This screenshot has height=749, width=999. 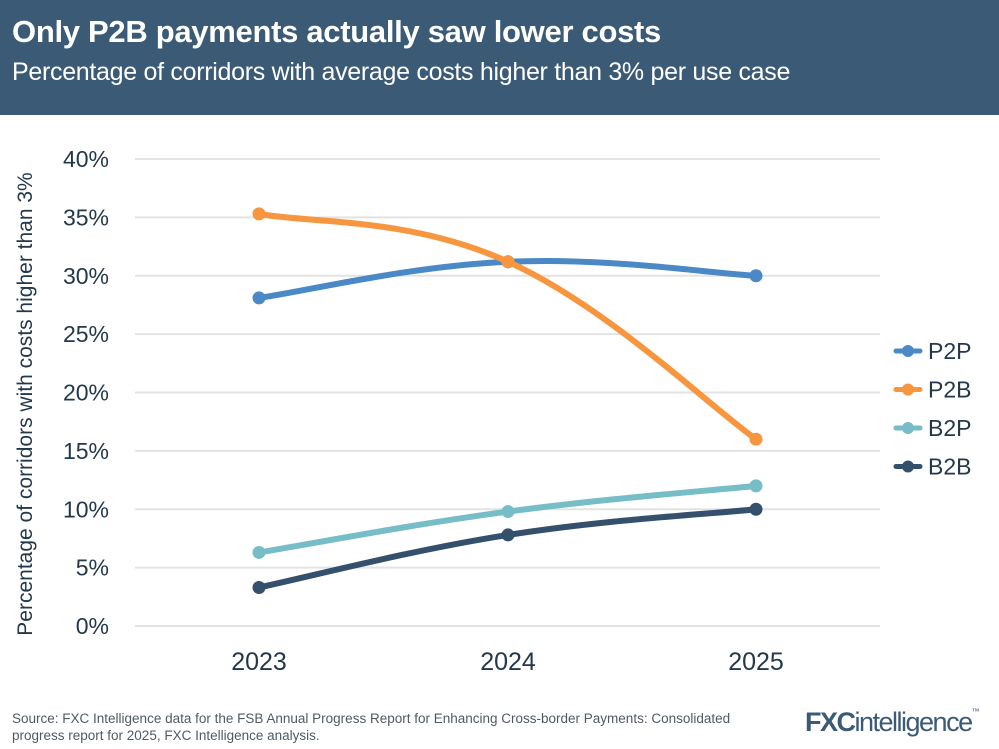 What do you see at coordinates (86, 509) in the screenshot?
I see `y-tick-label: 10%` at bounding box center [86, 509].